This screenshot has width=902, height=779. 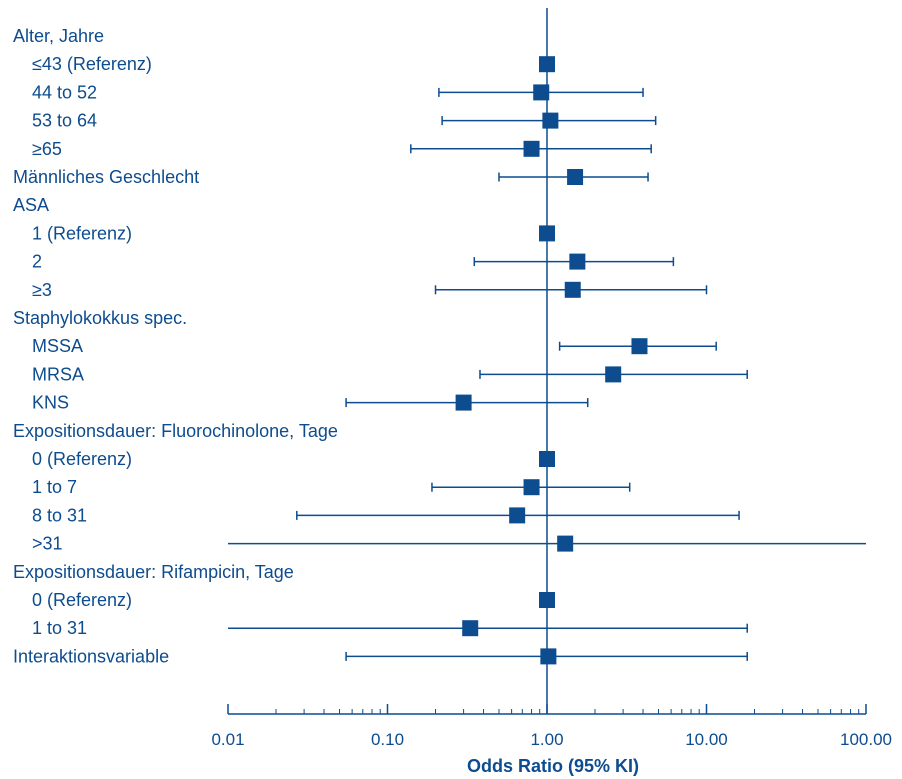 I want to click on row-label: ≥65, so click(x=47, y=149).